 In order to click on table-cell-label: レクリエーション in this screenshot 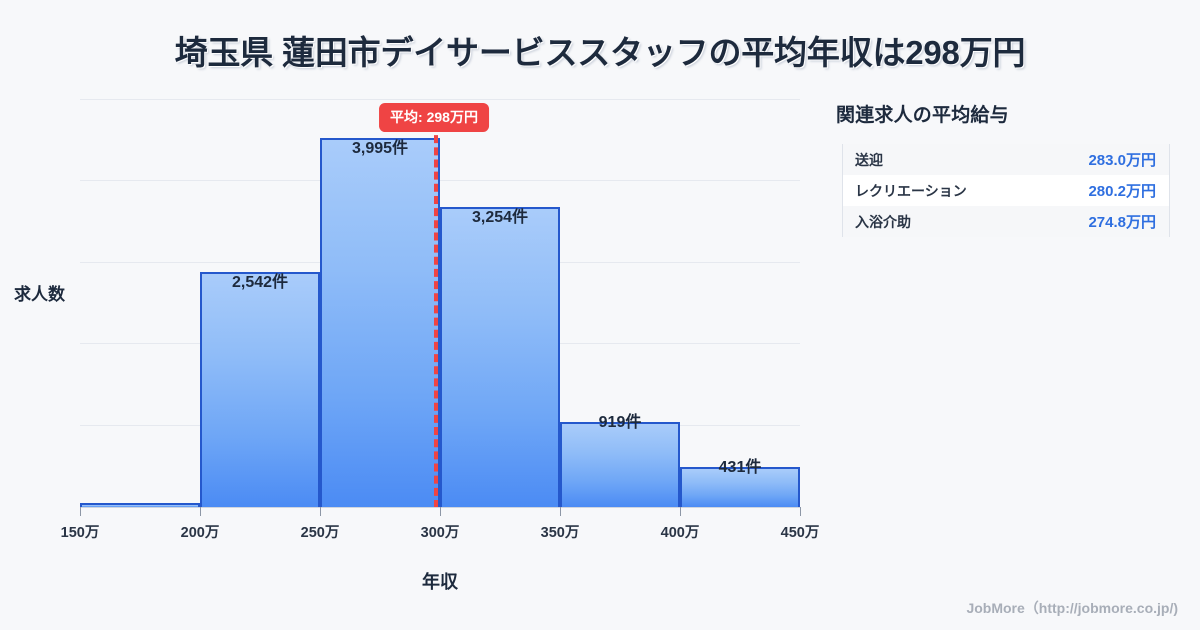, I will do `click(911, 190)`.